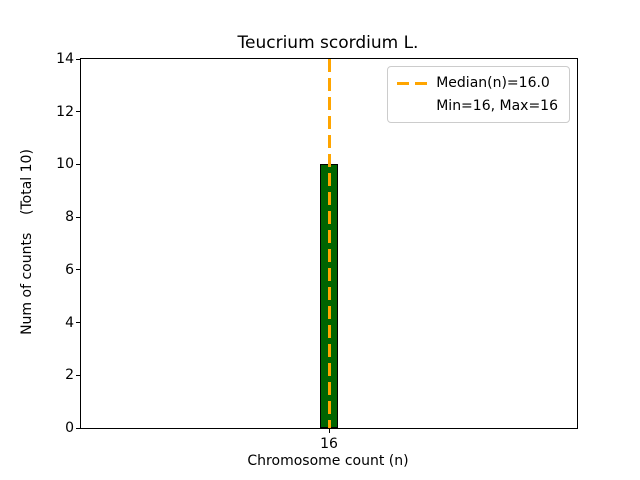  I want to click on y-tick-label: 14, so click(65, 59).